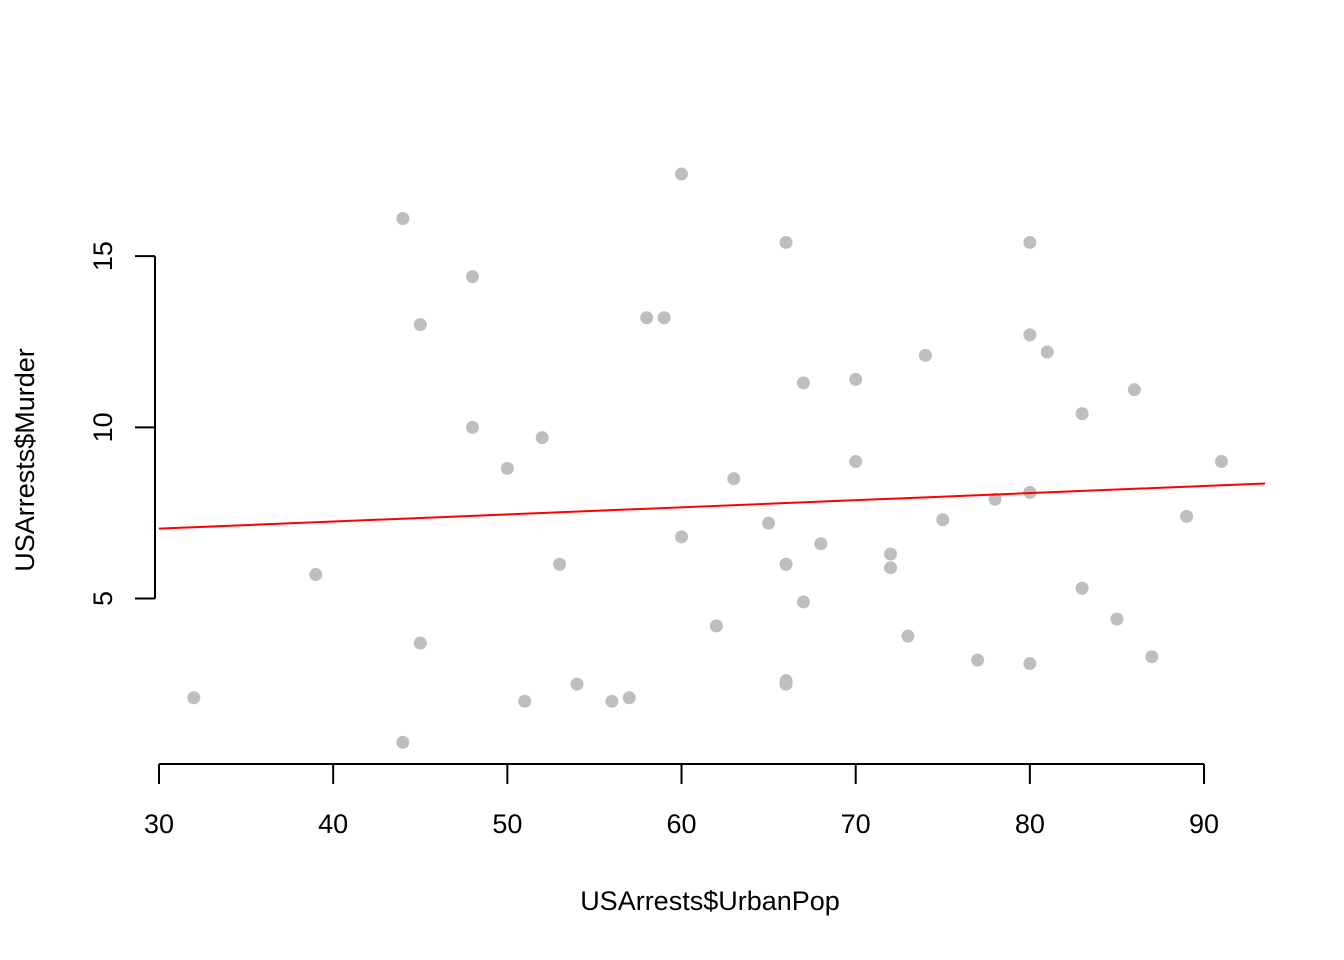 The height and width of the screenshot is (960, 1344). Describe the element at coordinates (122, 423) in the screenshot. I see `y-axis: 5 10 15` at that location.